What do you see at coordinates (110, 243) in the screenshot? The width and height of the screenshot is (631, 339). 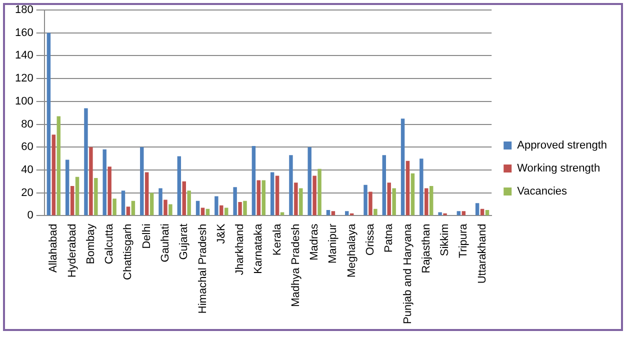 I see `x-tick-label: Calcutta` at bounding box center [110, 243].